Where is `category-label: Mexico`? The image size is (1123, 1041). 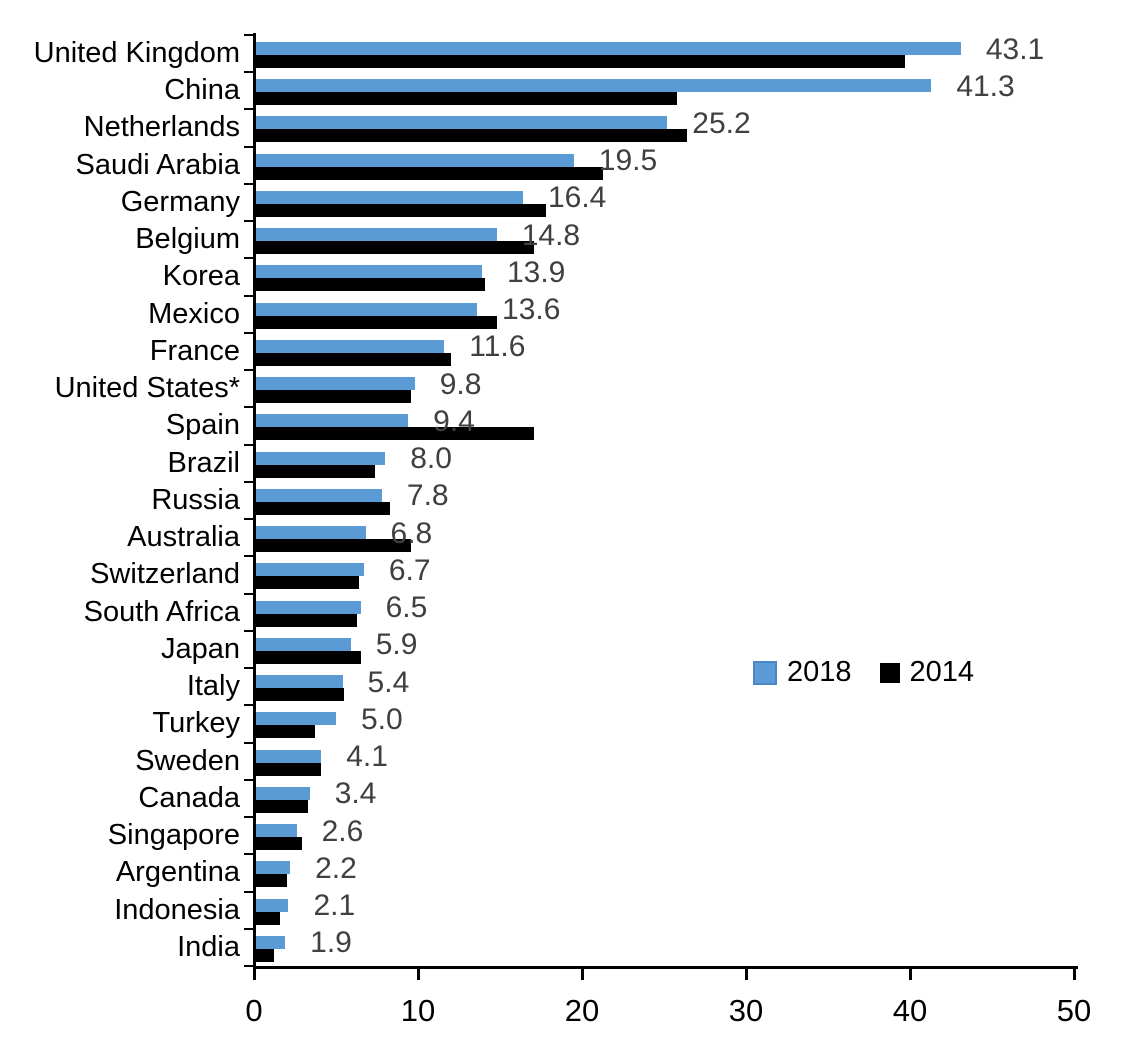
category-label: Mexico is located at coordinates (194, 313).